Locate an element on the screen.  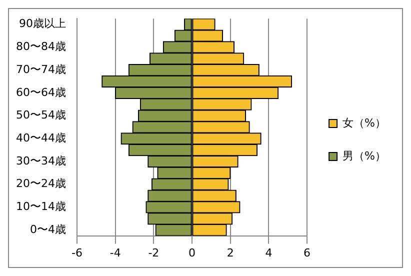
x-tick-label: 0 is located at coordinates (192, 253).